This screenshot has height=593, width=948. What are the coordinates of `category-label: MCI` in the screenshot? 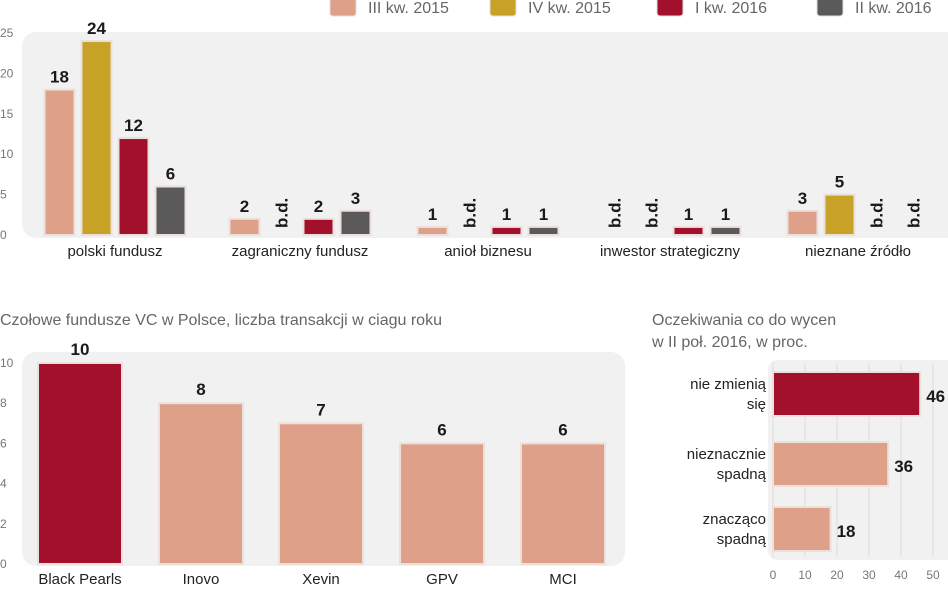 It's located at (563, 579).